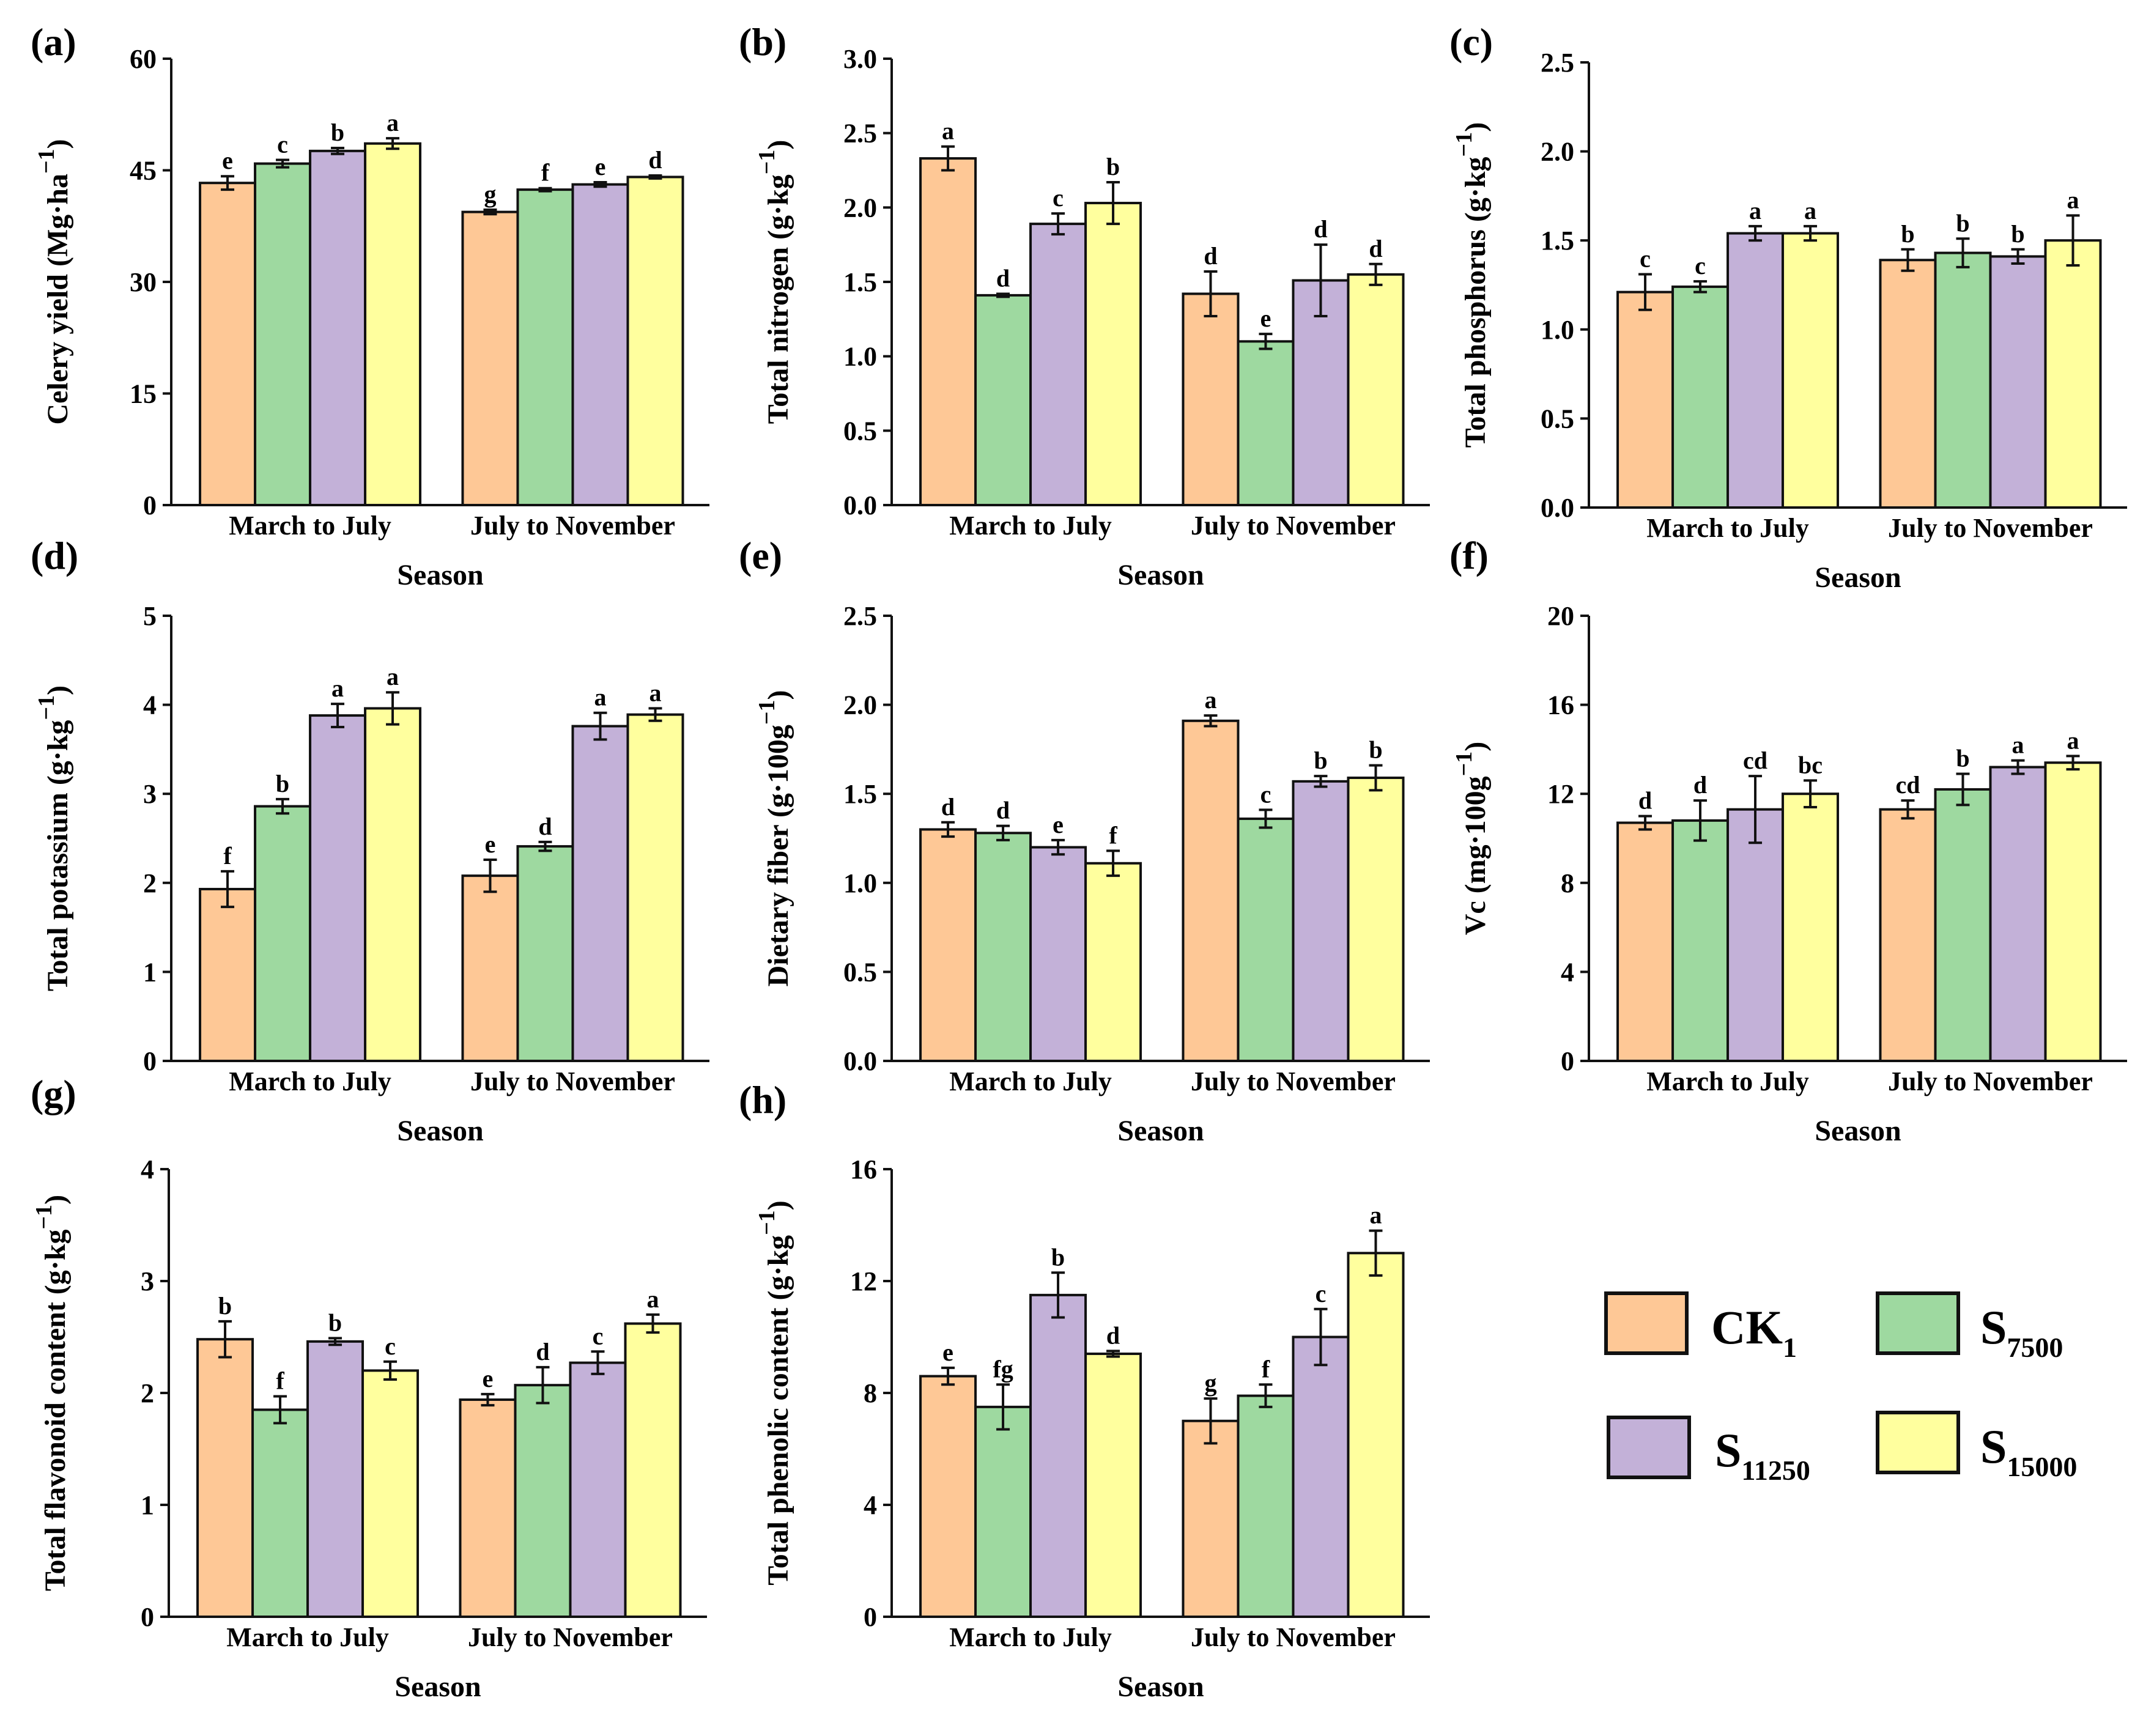 The width and height of the screenshot is (2154, 1736). I want to click on y-axis-title-main: Total nitrogen (g·kg, so click(778, 299).